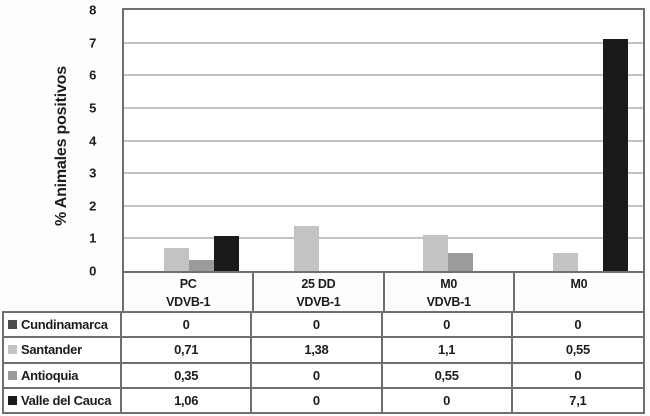  I want to click on value-cell: 1,1, so click(447, 351).